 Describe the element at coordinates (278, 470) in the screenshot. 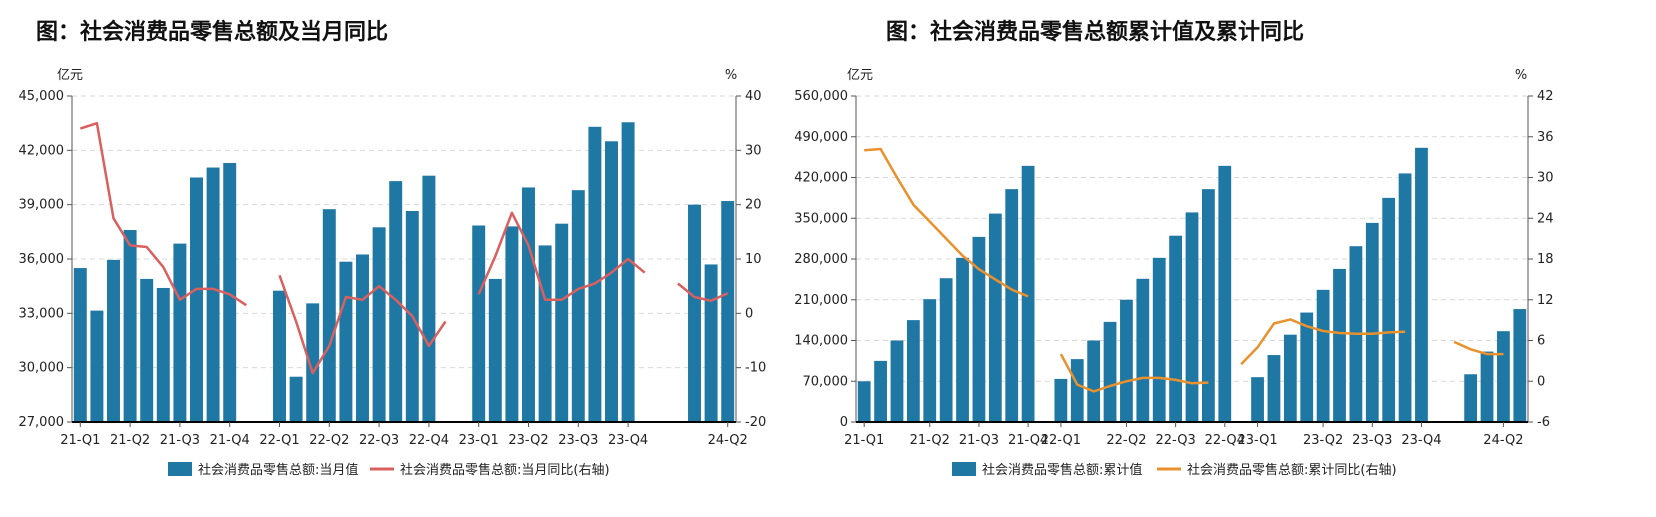

I see `legend-label-bar: 社会消费品零售总额:当月值` at that location.